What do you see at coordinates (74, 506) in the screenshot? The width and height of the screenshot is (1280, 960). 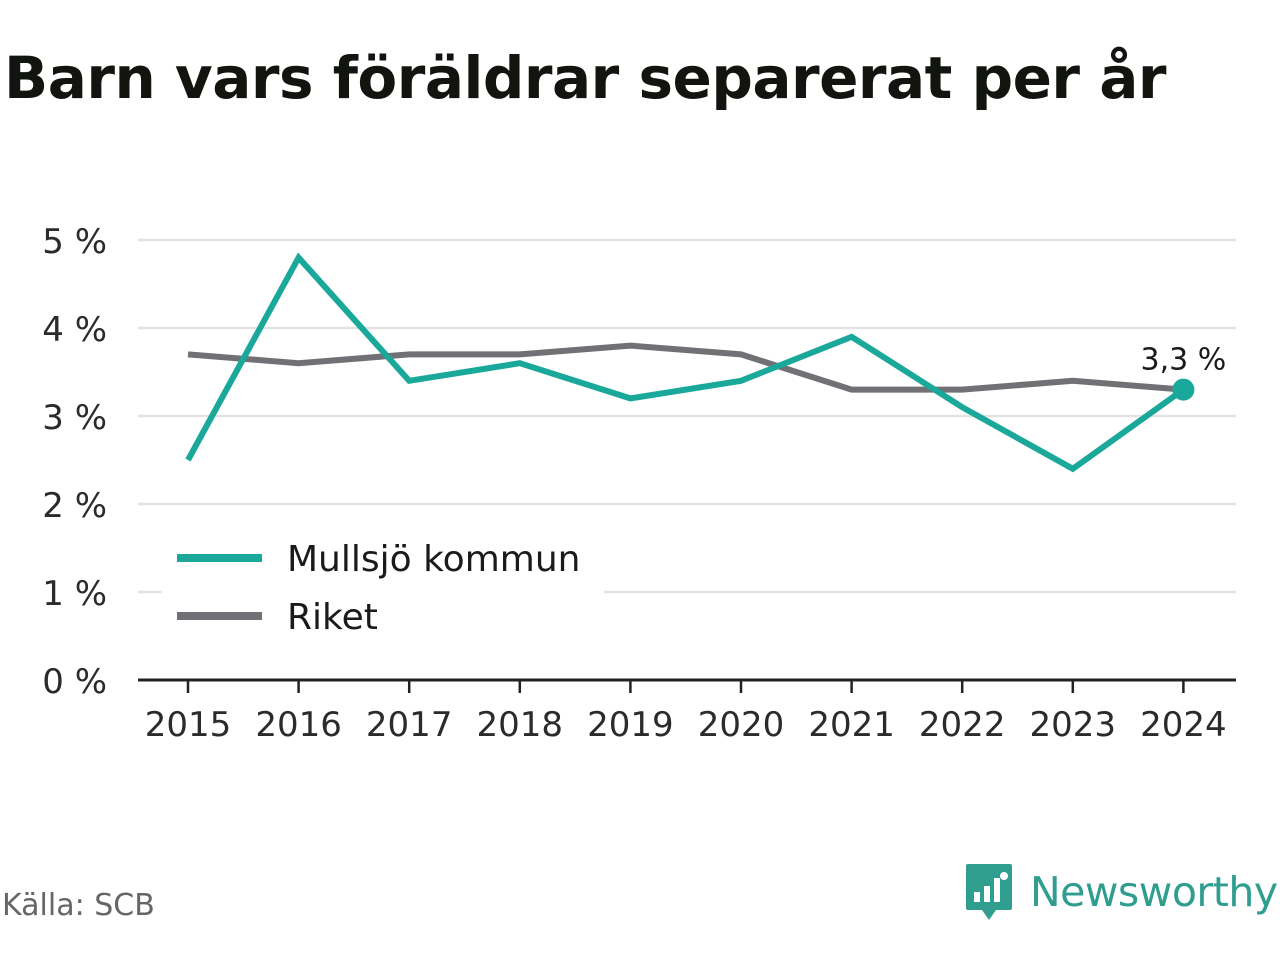 I see `y-tick-label: 2 %` at bounding box center [74, 506].